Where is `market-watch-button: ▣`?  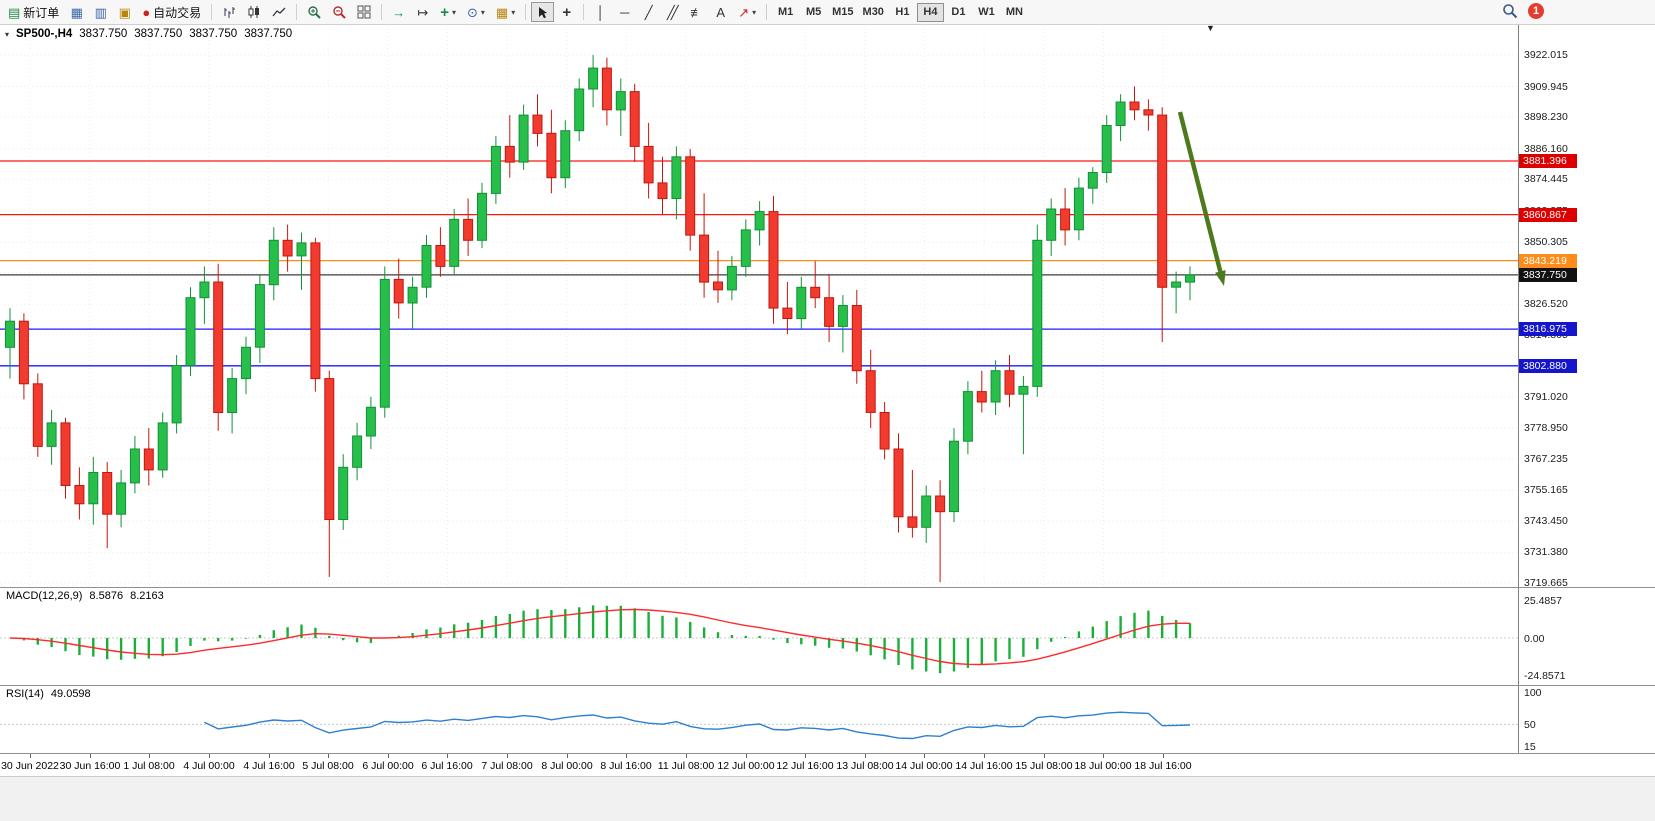 market-watch-button: ▣ is located at coordinates (124, 12).